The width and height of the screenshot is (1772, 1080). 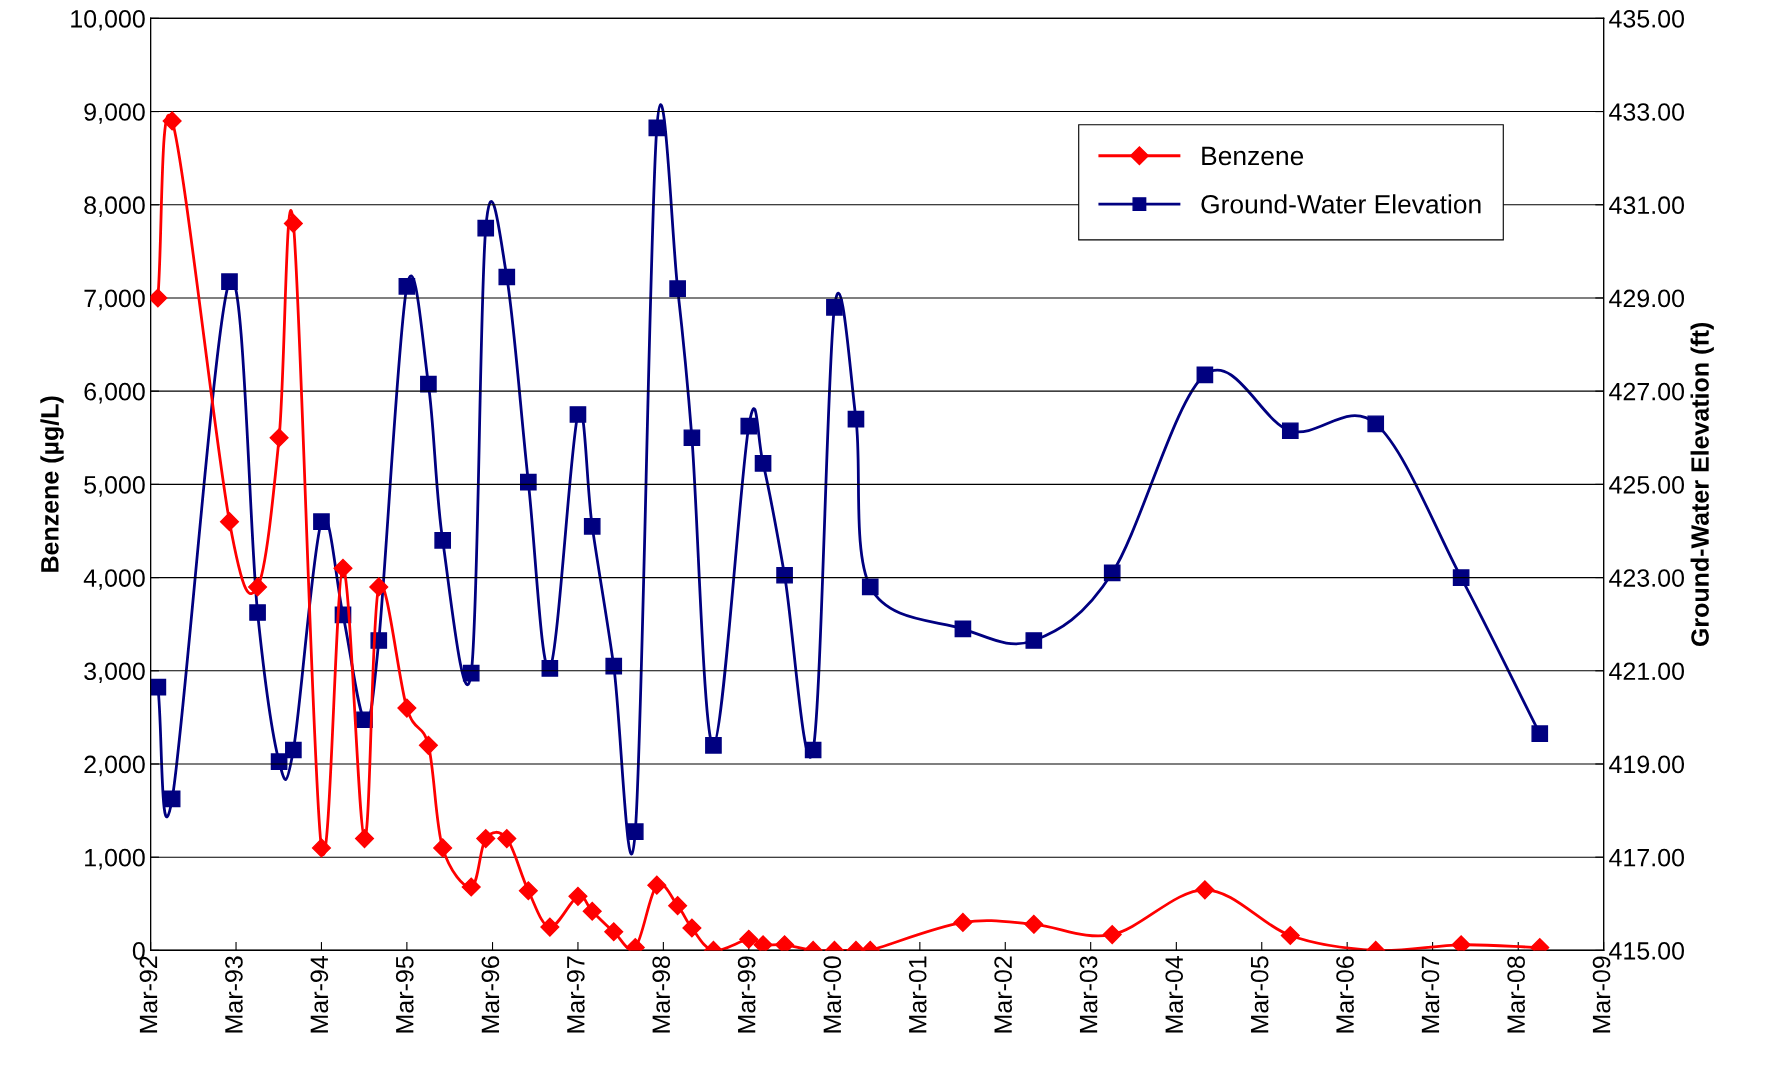 What do you see at coordinates (1430, 994) in the screenshot?
I see `x-tick-label: Mar-07` at bounding box center [1430, 994].